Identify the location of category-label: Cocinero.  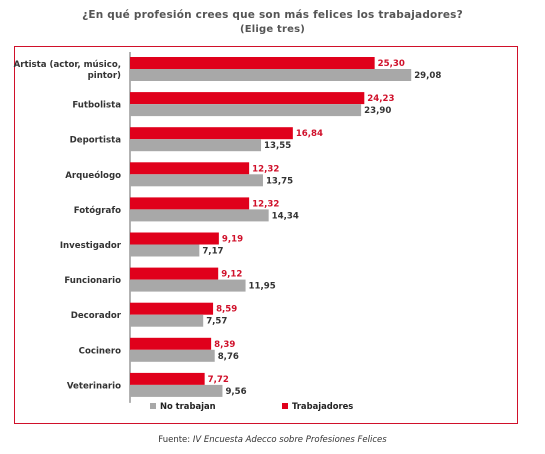
(100, 351).